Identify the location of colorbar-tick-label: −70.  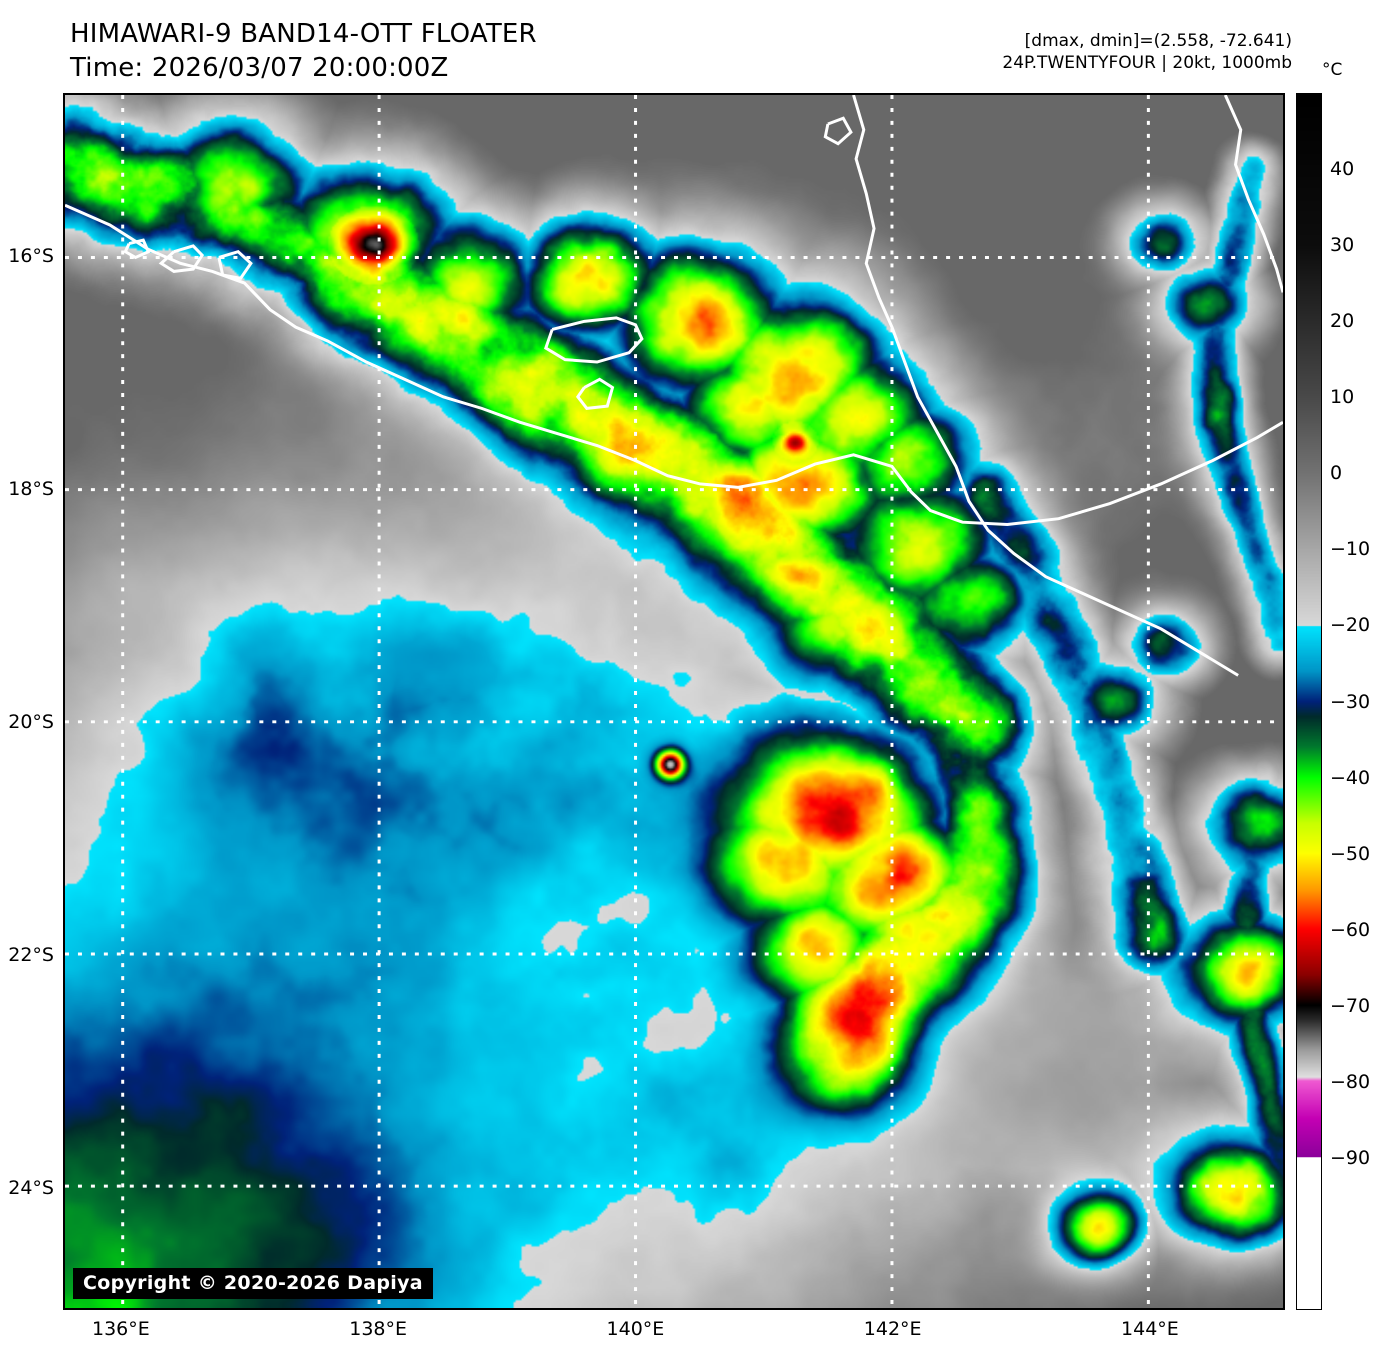
(1350, 1005).